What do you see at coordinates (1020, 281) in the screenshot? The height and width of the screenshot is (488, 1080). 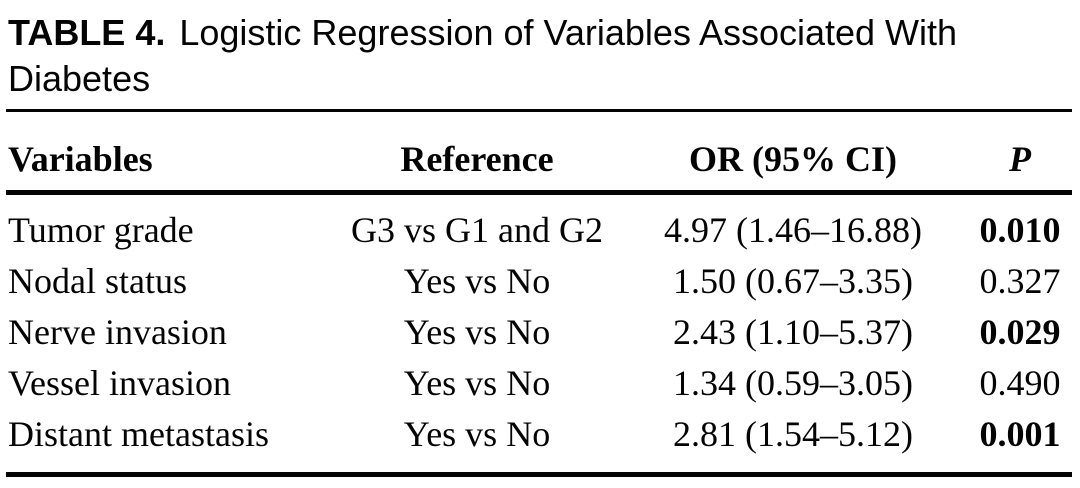 I see `cell-p-value: 0.327` at bounding box center [1020, 281].